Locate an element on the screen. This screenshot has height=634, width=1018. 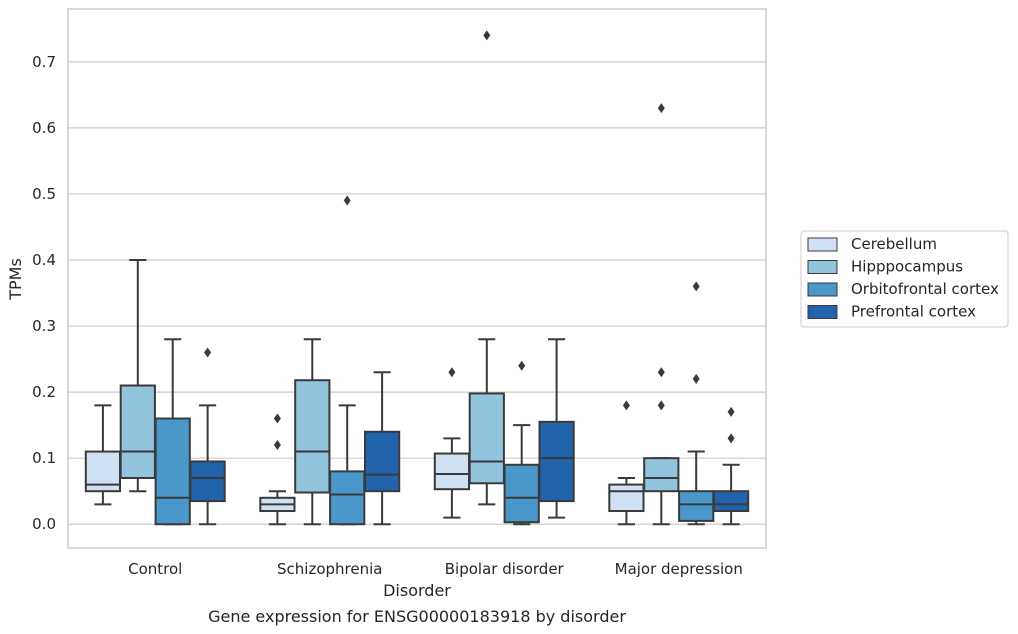
x-tick-label: Schizophrenia is located at coordinates (329, 569).